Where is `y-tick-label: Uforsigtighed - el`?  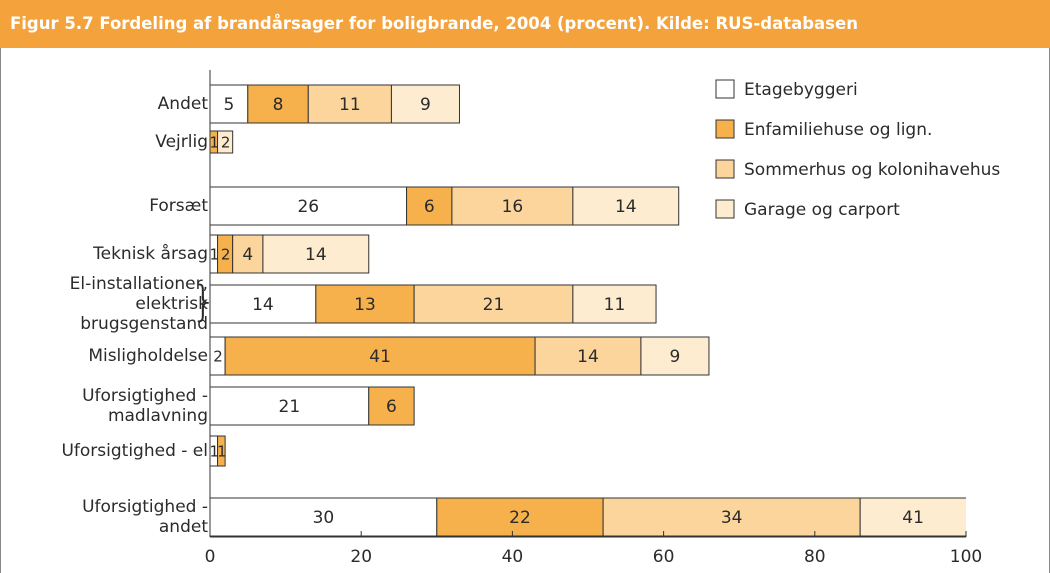 y-tick-label: Uforsigtighed - el is located at coordinates (134, 451).